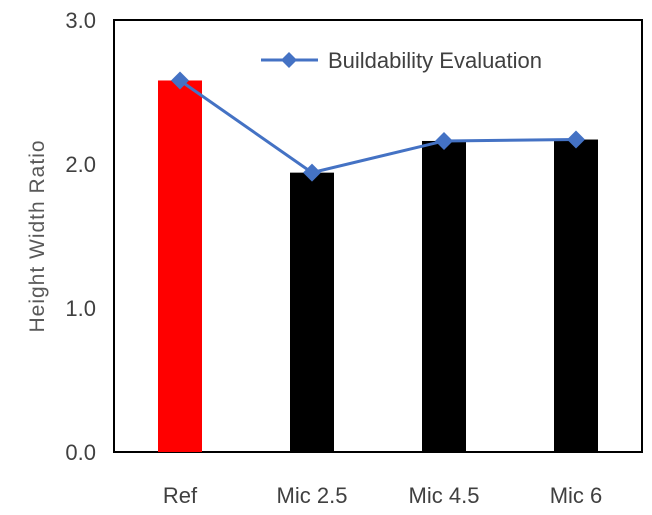  I want to click on line-series-group, so click(378, 126).